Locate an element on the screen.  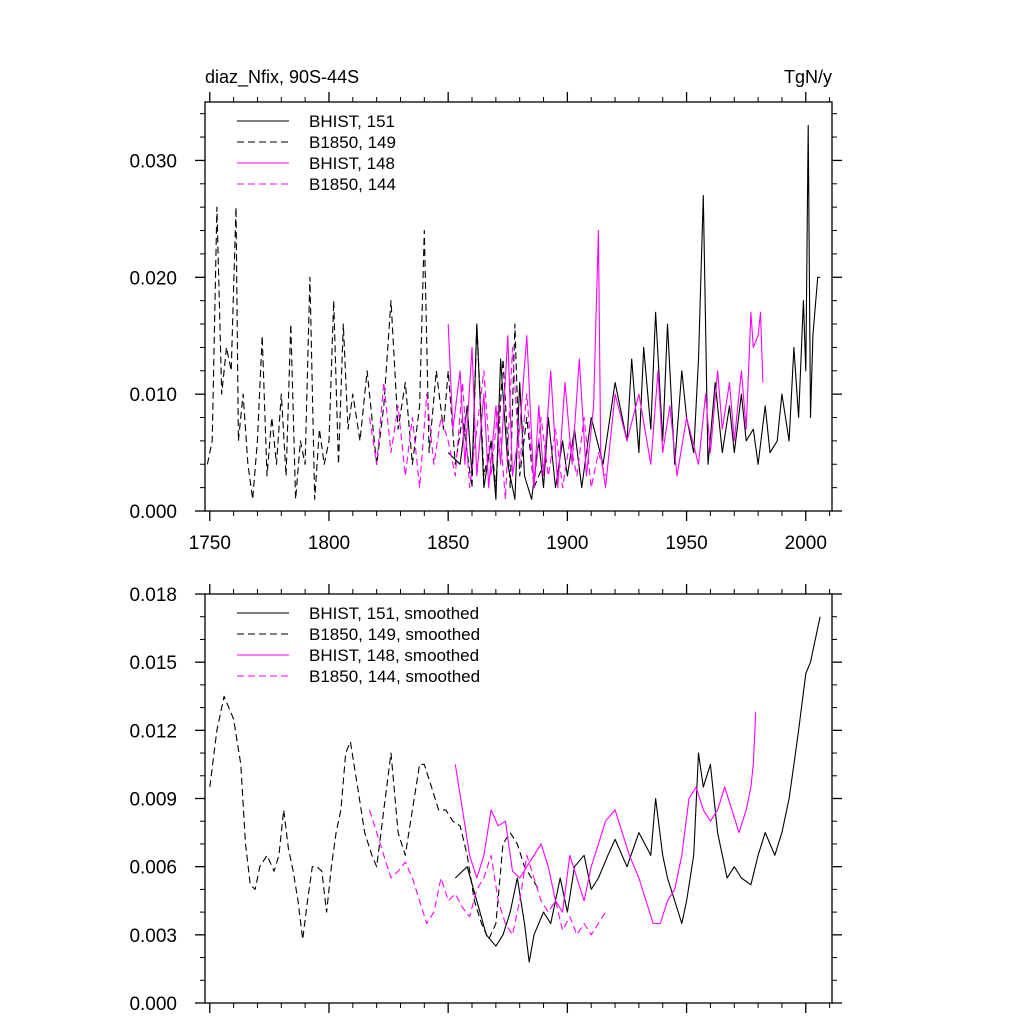
panel1-title-left: diaz_Nfix, 90S-44S is located at coordinates (282, 77).